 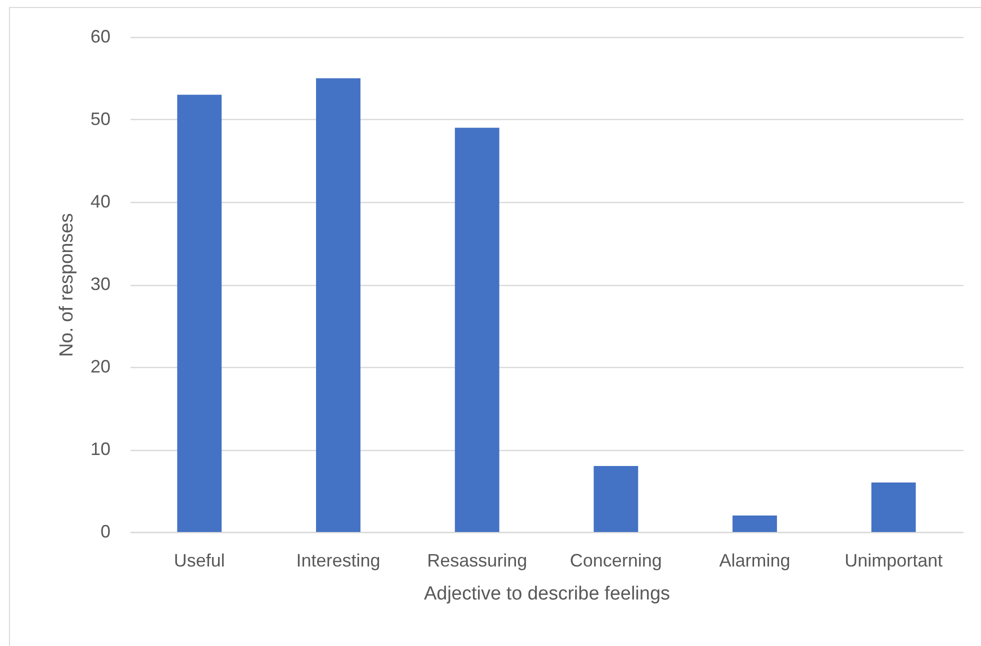 I want to click on y-tick-label: 30, so click(x=100, y=284).